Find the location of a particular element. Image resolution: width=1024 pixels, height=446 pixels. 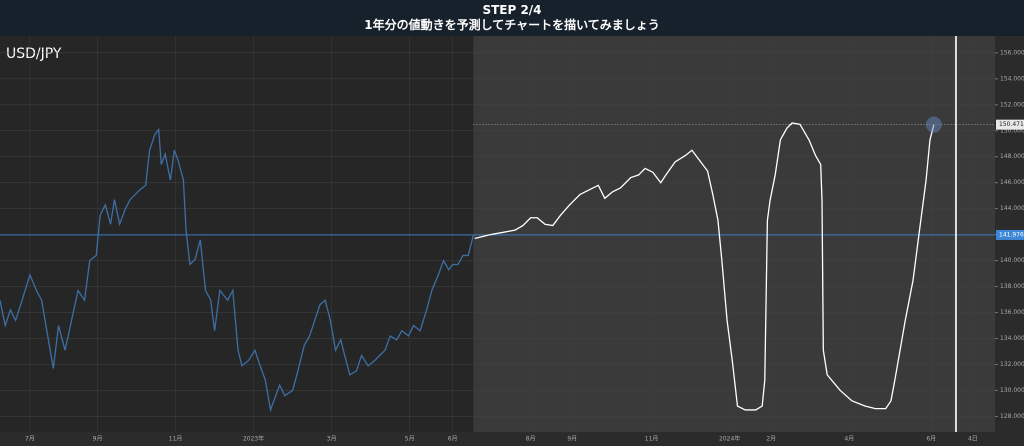

y-tick-label: 136.000 is located at coordinates (1012, 312).